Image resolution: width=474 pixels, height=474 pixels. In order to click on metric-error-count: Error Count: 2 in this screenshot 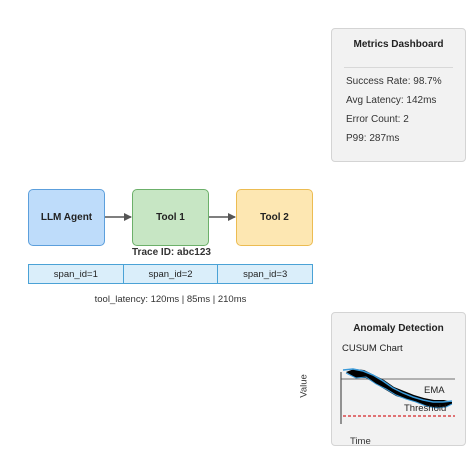, I will do `click(377, 119)`.